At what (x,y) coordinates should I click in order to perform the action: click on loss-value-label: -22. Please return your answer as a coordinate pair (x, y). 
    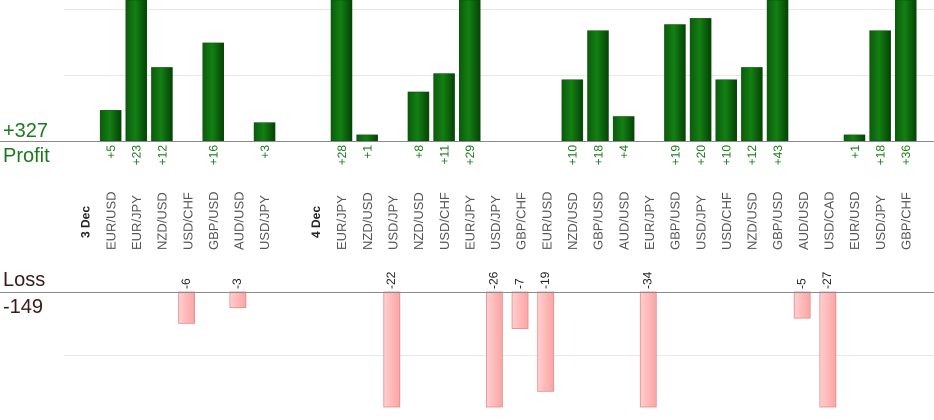
    Looking at the image, I should click on (391, 280).